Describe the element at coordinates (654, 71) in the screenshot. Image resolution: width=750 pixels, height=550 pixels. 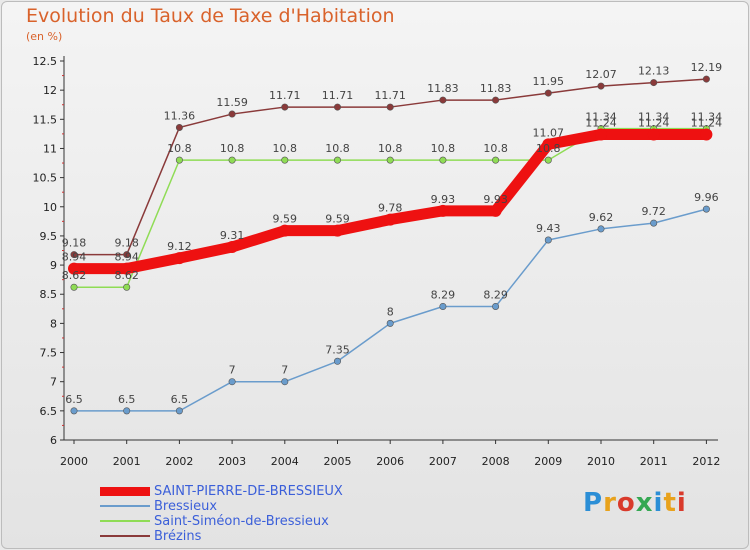
I see `data-label: 12.13` at that location.